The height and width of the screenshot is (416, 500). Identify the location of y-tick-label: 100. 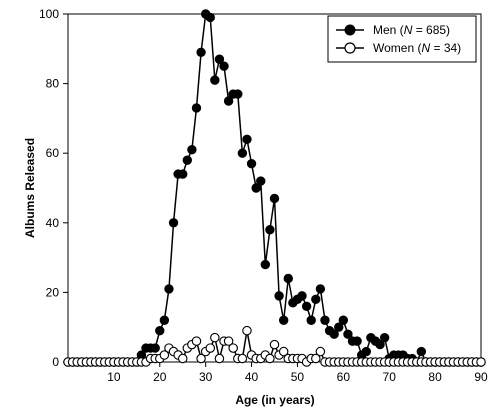
(49, 14).